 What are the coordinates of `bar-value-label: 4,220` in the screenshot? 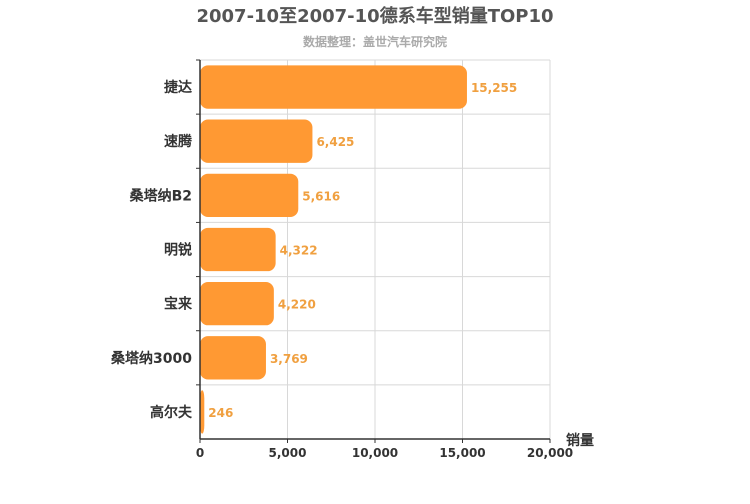 It's located at (297, 305).